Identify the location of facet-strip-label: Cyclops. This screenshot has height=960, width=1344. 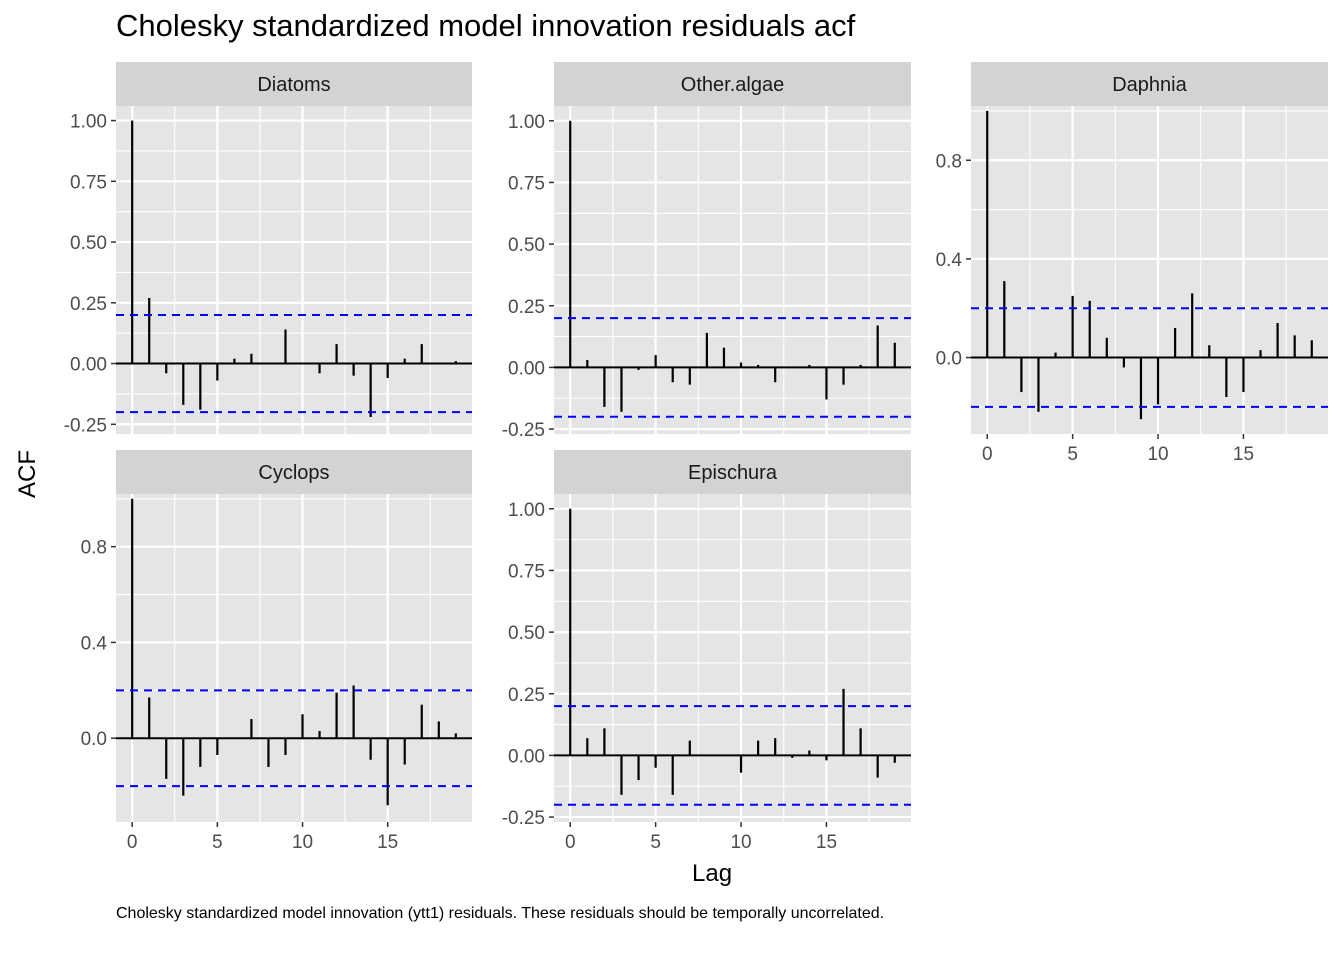
(293, 473).